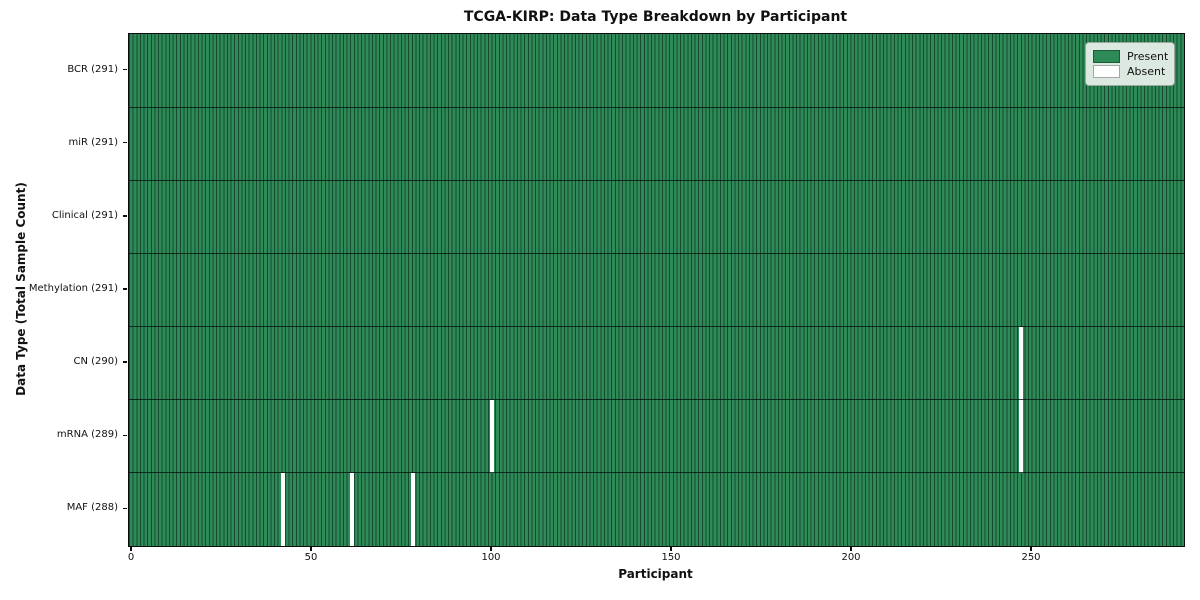 This screenshot has height=600, width=1200. Describe the element at coordinates (1130, 64) in the screenshot. I see `legend: Present Absent` at that location.